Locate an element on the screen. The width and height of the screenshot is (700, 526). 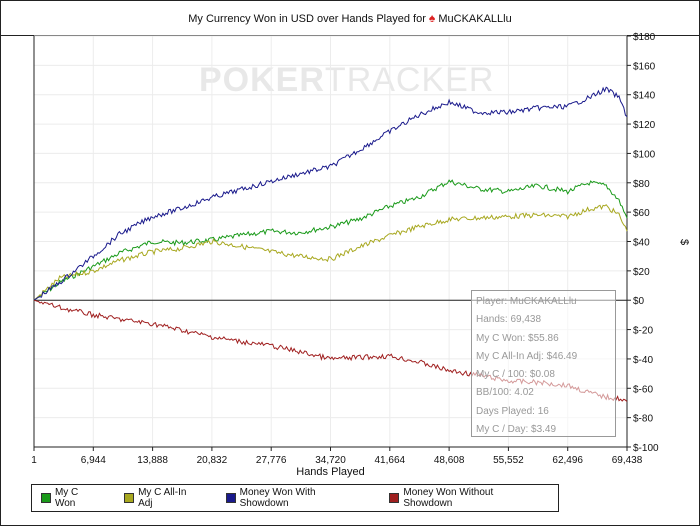
legend-label: My C All-In Adj is located at coordinates (162, 498).